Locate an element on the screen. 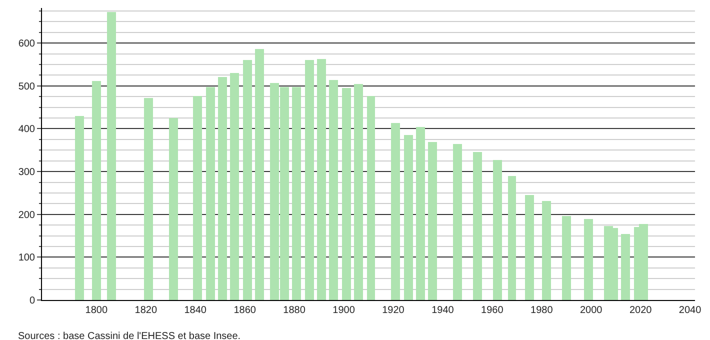 This screenshot has width=710, height=340. x-tick-label: 2040 is located at coordinates (690, 310).